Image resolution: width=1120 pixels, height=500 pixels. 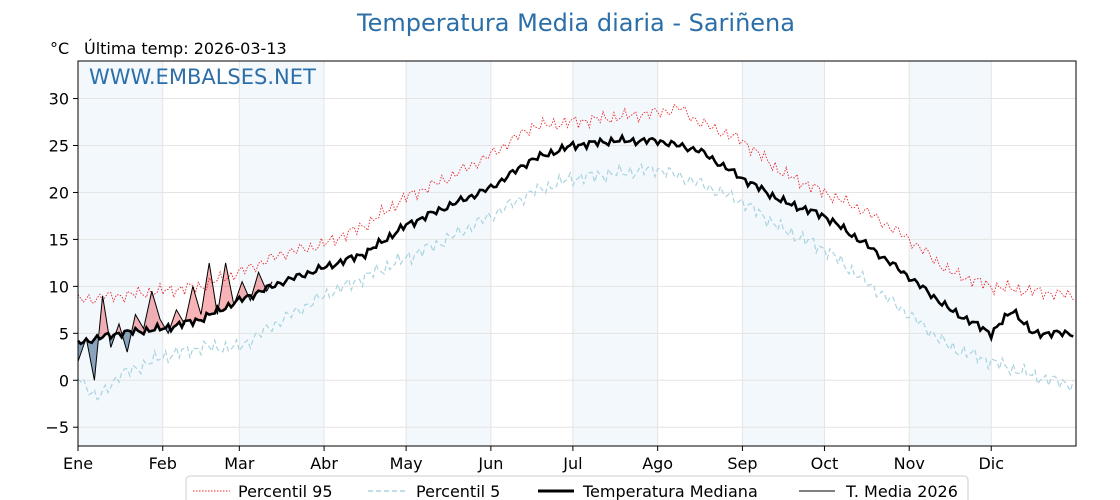 What do you see at coordinates (64, 333) in the screenshot?
I see `y-tick-label: 5` at bounding box center [64, 333].